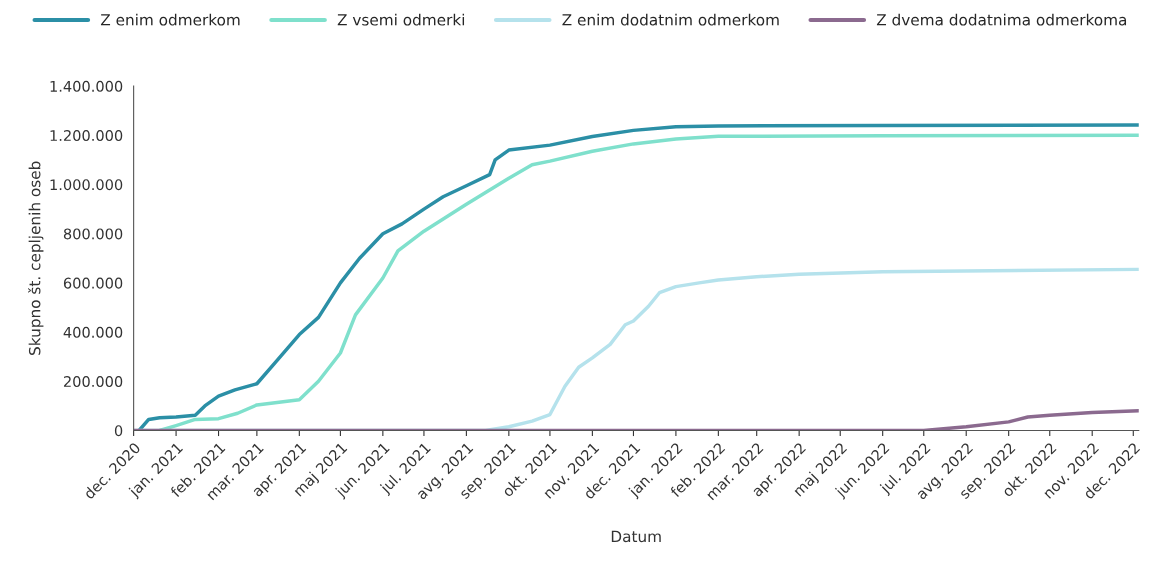  Describe the element at coordinates (93, 332) in the screenshot. I see `y-tick-label: 400.000` at that location.